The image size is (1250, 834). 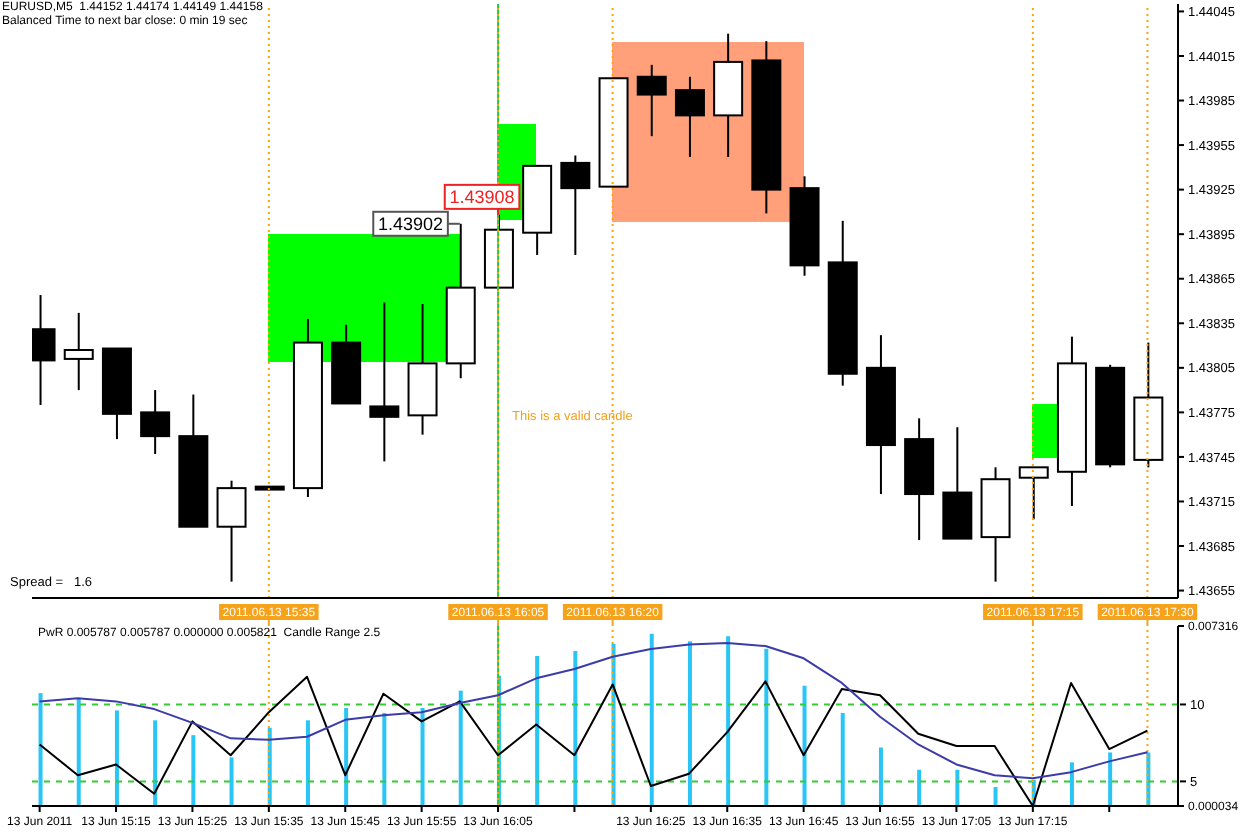 I want to click on annotation: 1.43902, so click(x=411, y=224).